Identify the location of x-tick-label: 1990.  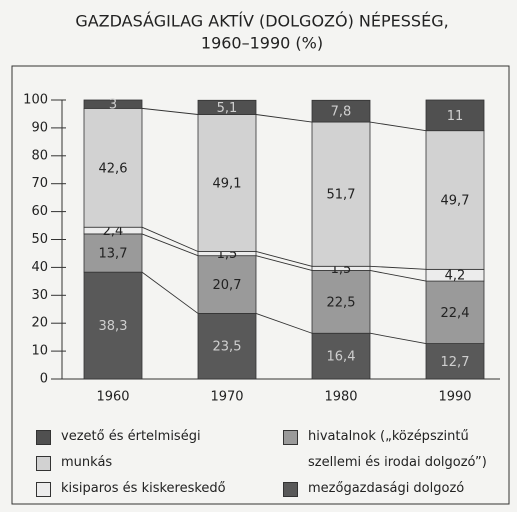
(454, 397).